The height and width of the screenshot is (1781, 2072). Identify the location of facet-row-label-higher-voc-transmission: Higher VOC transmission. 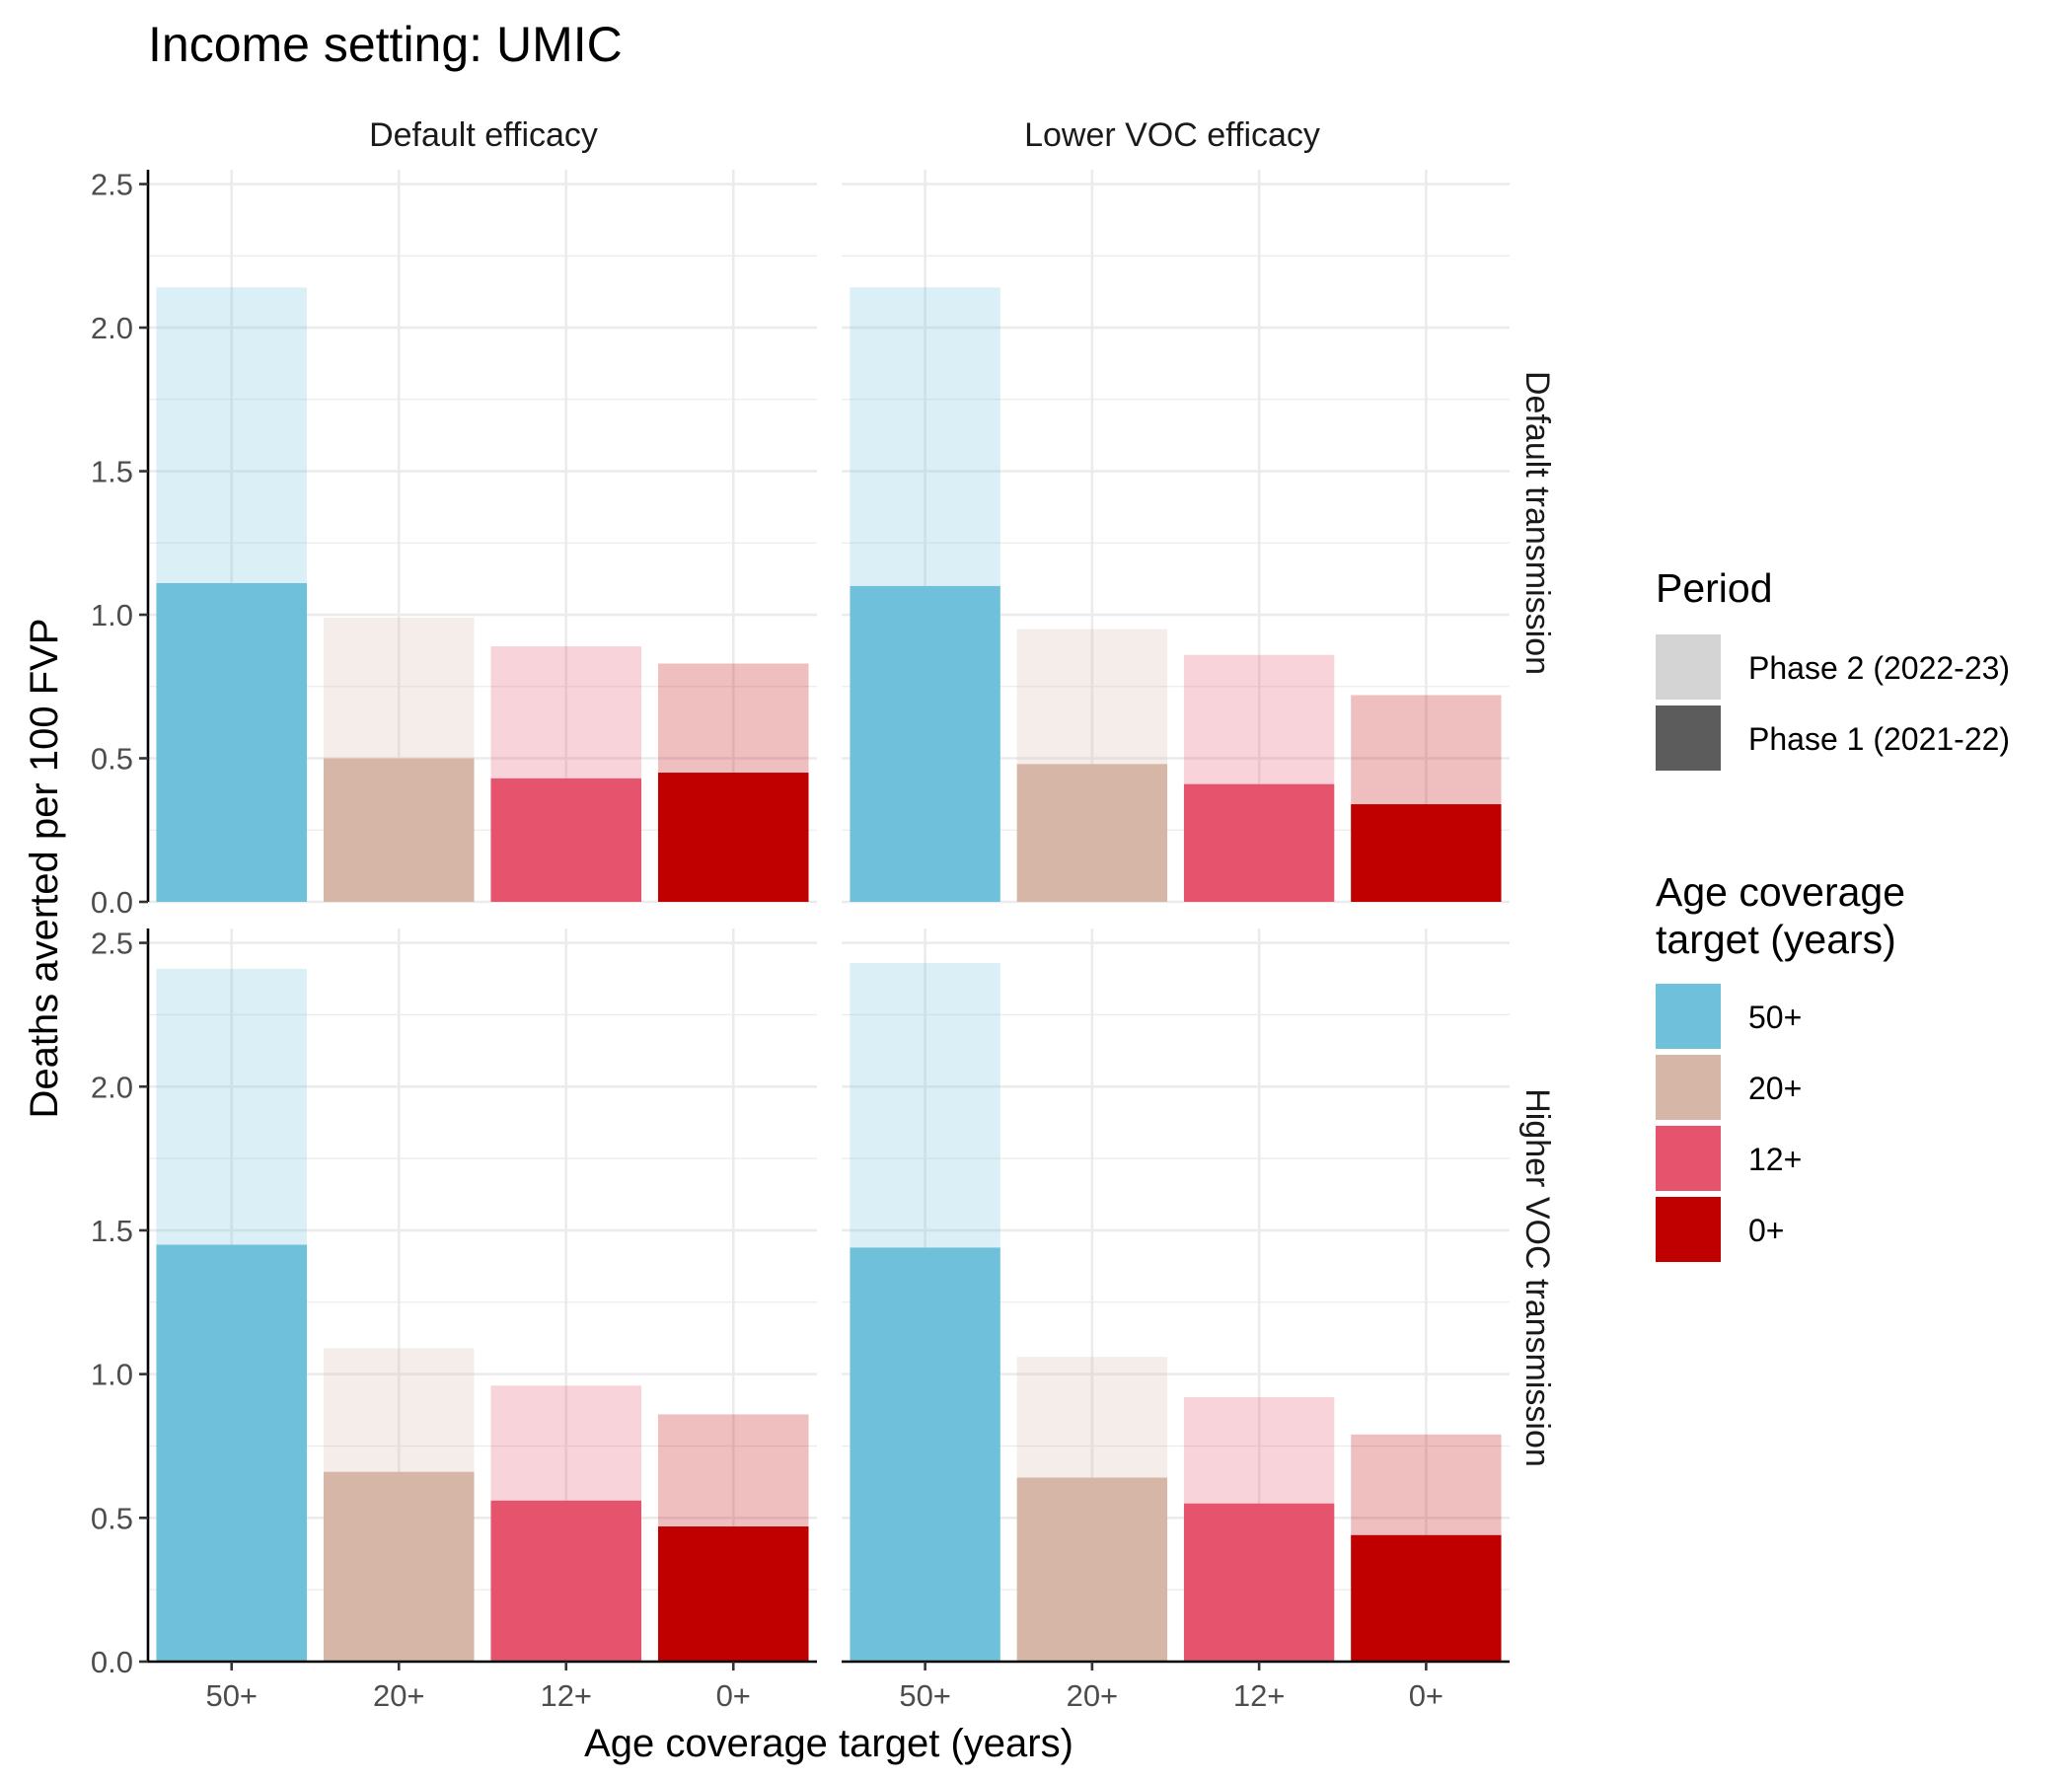
(1537, 1278).